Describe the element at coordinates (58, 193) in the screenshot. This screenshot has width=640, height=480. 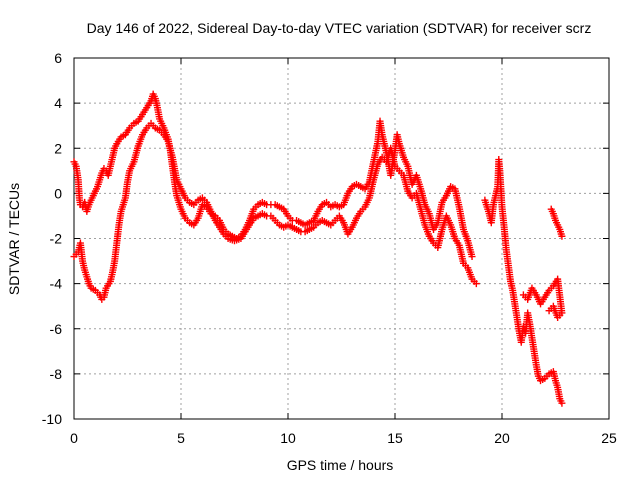
I see `y-tick-label: 0` at that location.